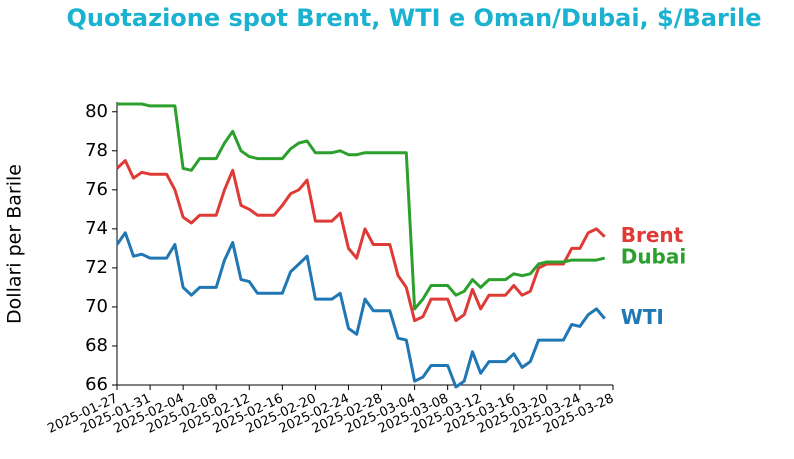 The width and height of the screenshot is (794, 459). What do you see at coordinates (652, 235) in the screenshot?
I see `legend-label: Brent` at bounding box center [652, 235].